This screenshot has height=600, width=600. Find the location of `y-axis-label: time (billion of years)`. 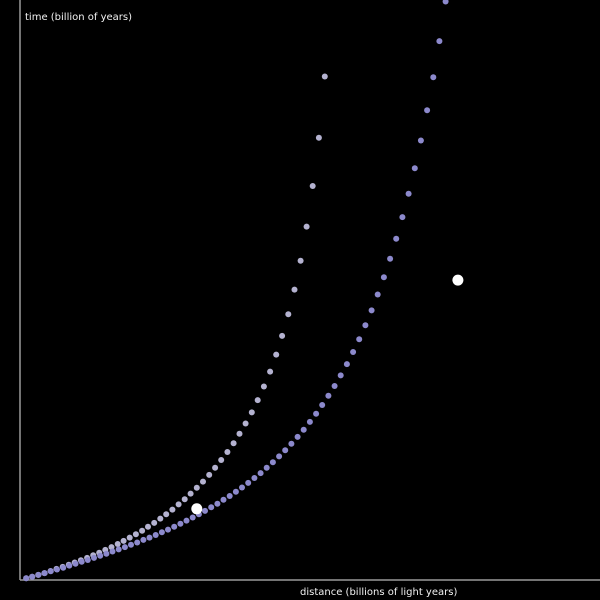

y-axis-label: time (billion of years) is located at coordinates (78, 17).